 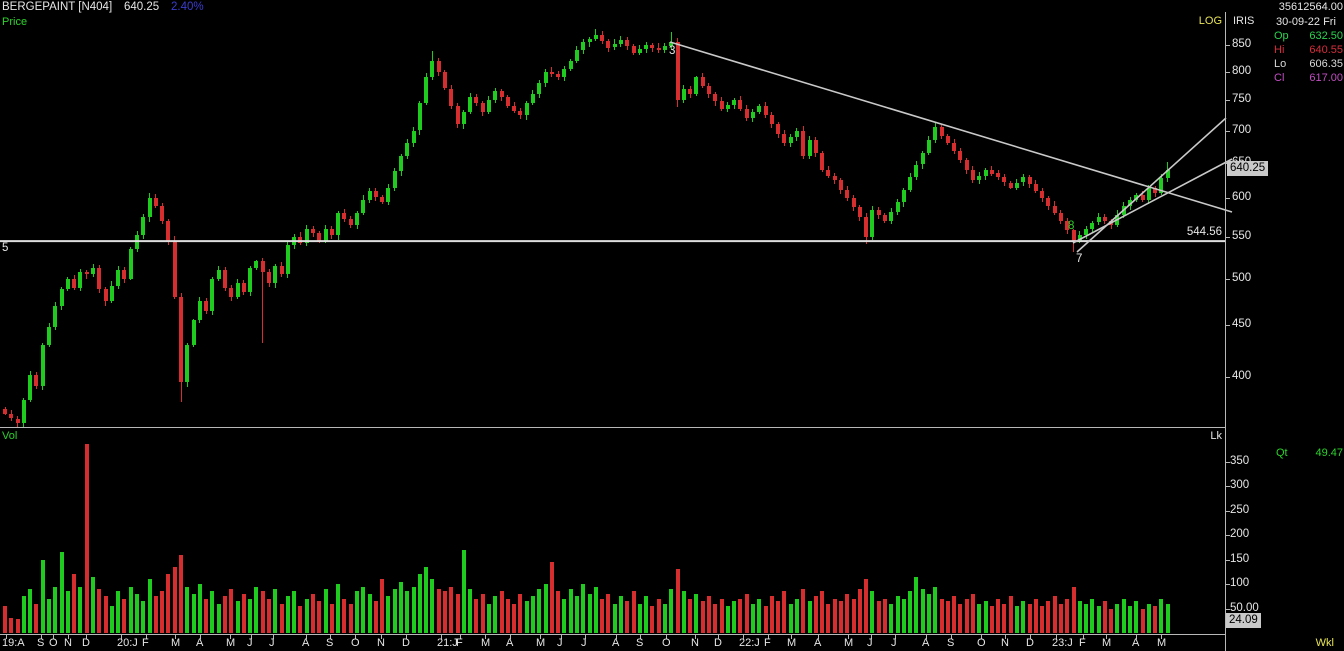 What do you see at coordinates (1242, 70) in the screenshot?
I see `price-tick-label: 800` at bounding box center [1242, 70].